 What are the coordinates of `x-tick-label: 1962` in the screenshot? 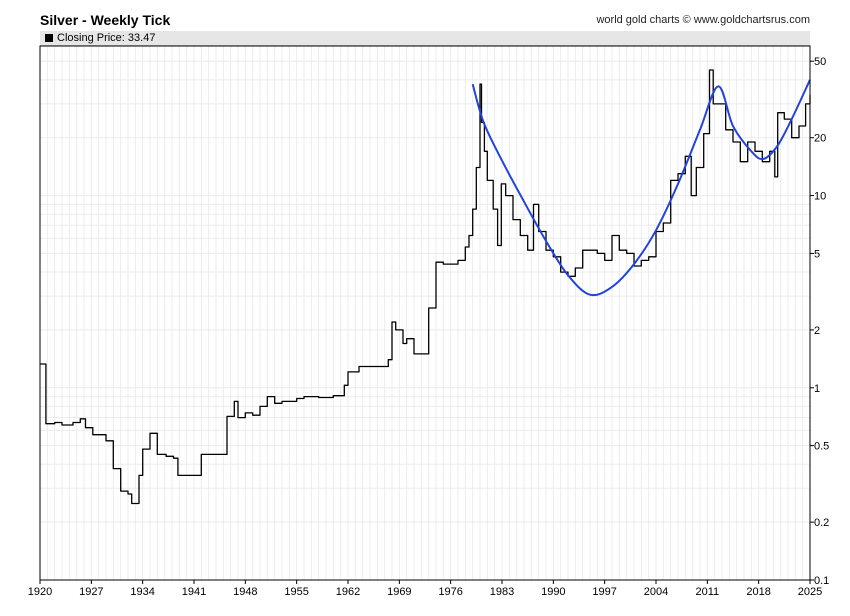 It's located at (348, 592).